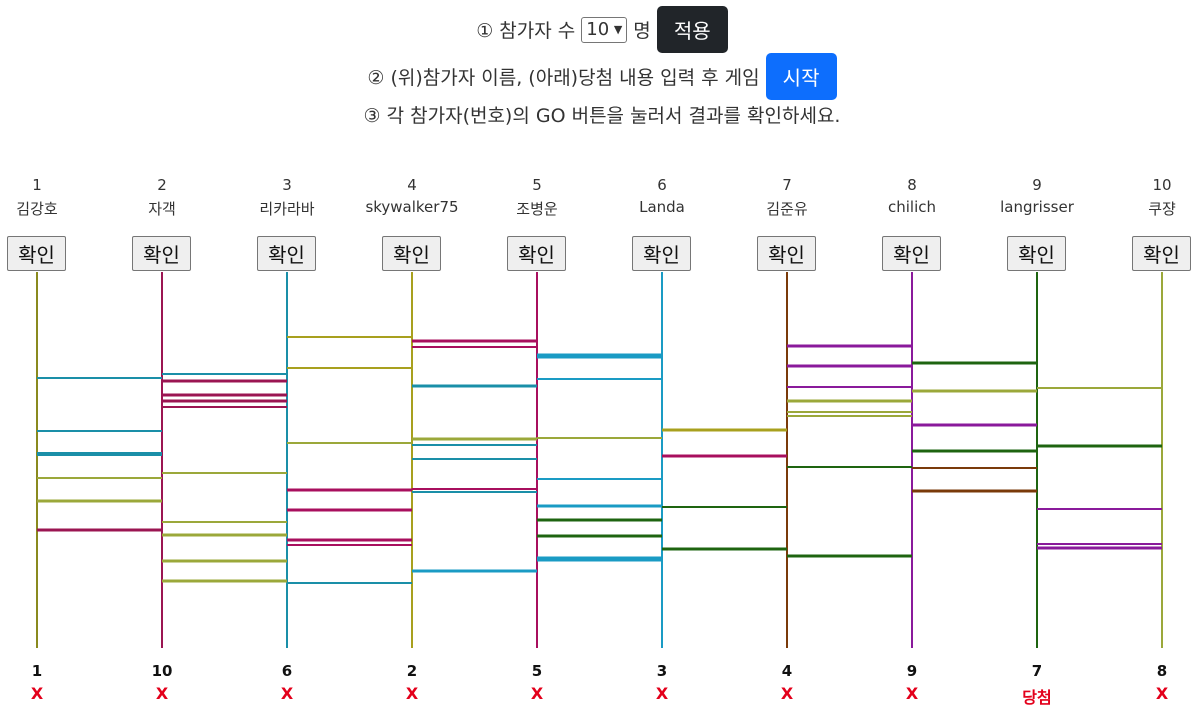  What do you see at coordinates (598, 29) in the screenshot?
I see `participant-count-value: 10` at bounding box center [598, 29].